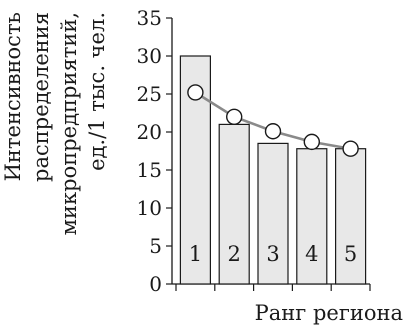 The height and width of the screenshot is (333, 403). I want to click on bar-category-label: 4, so click(311, 254).